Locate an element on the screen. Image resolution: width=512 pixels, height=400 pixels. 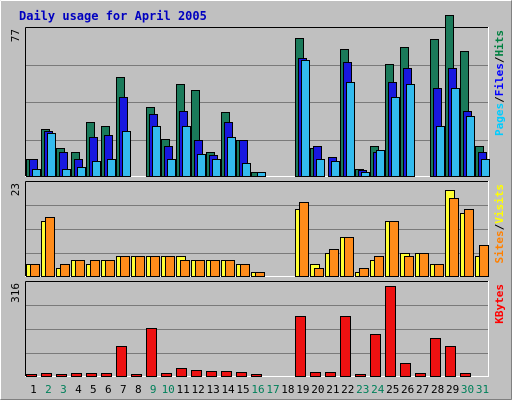
x-tick-label-day-16: 16 is located at coordinates (257, 389).